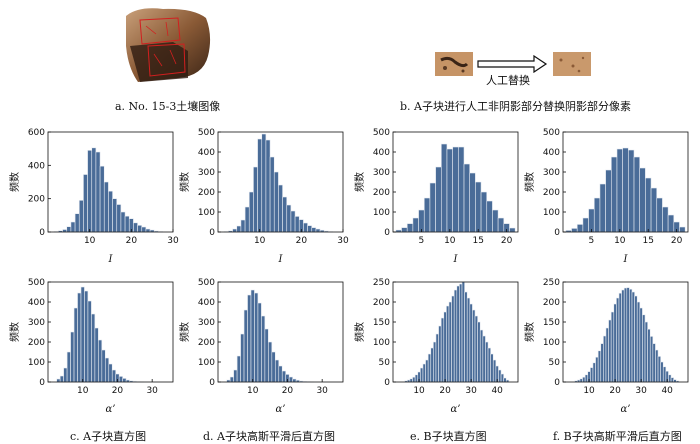 The width and height of the screenshot is (700, 444). What do you see at coordinates (641, 391) in the screenshot?
I see `x-tick-label: 30` at bounding box center [641, 391].